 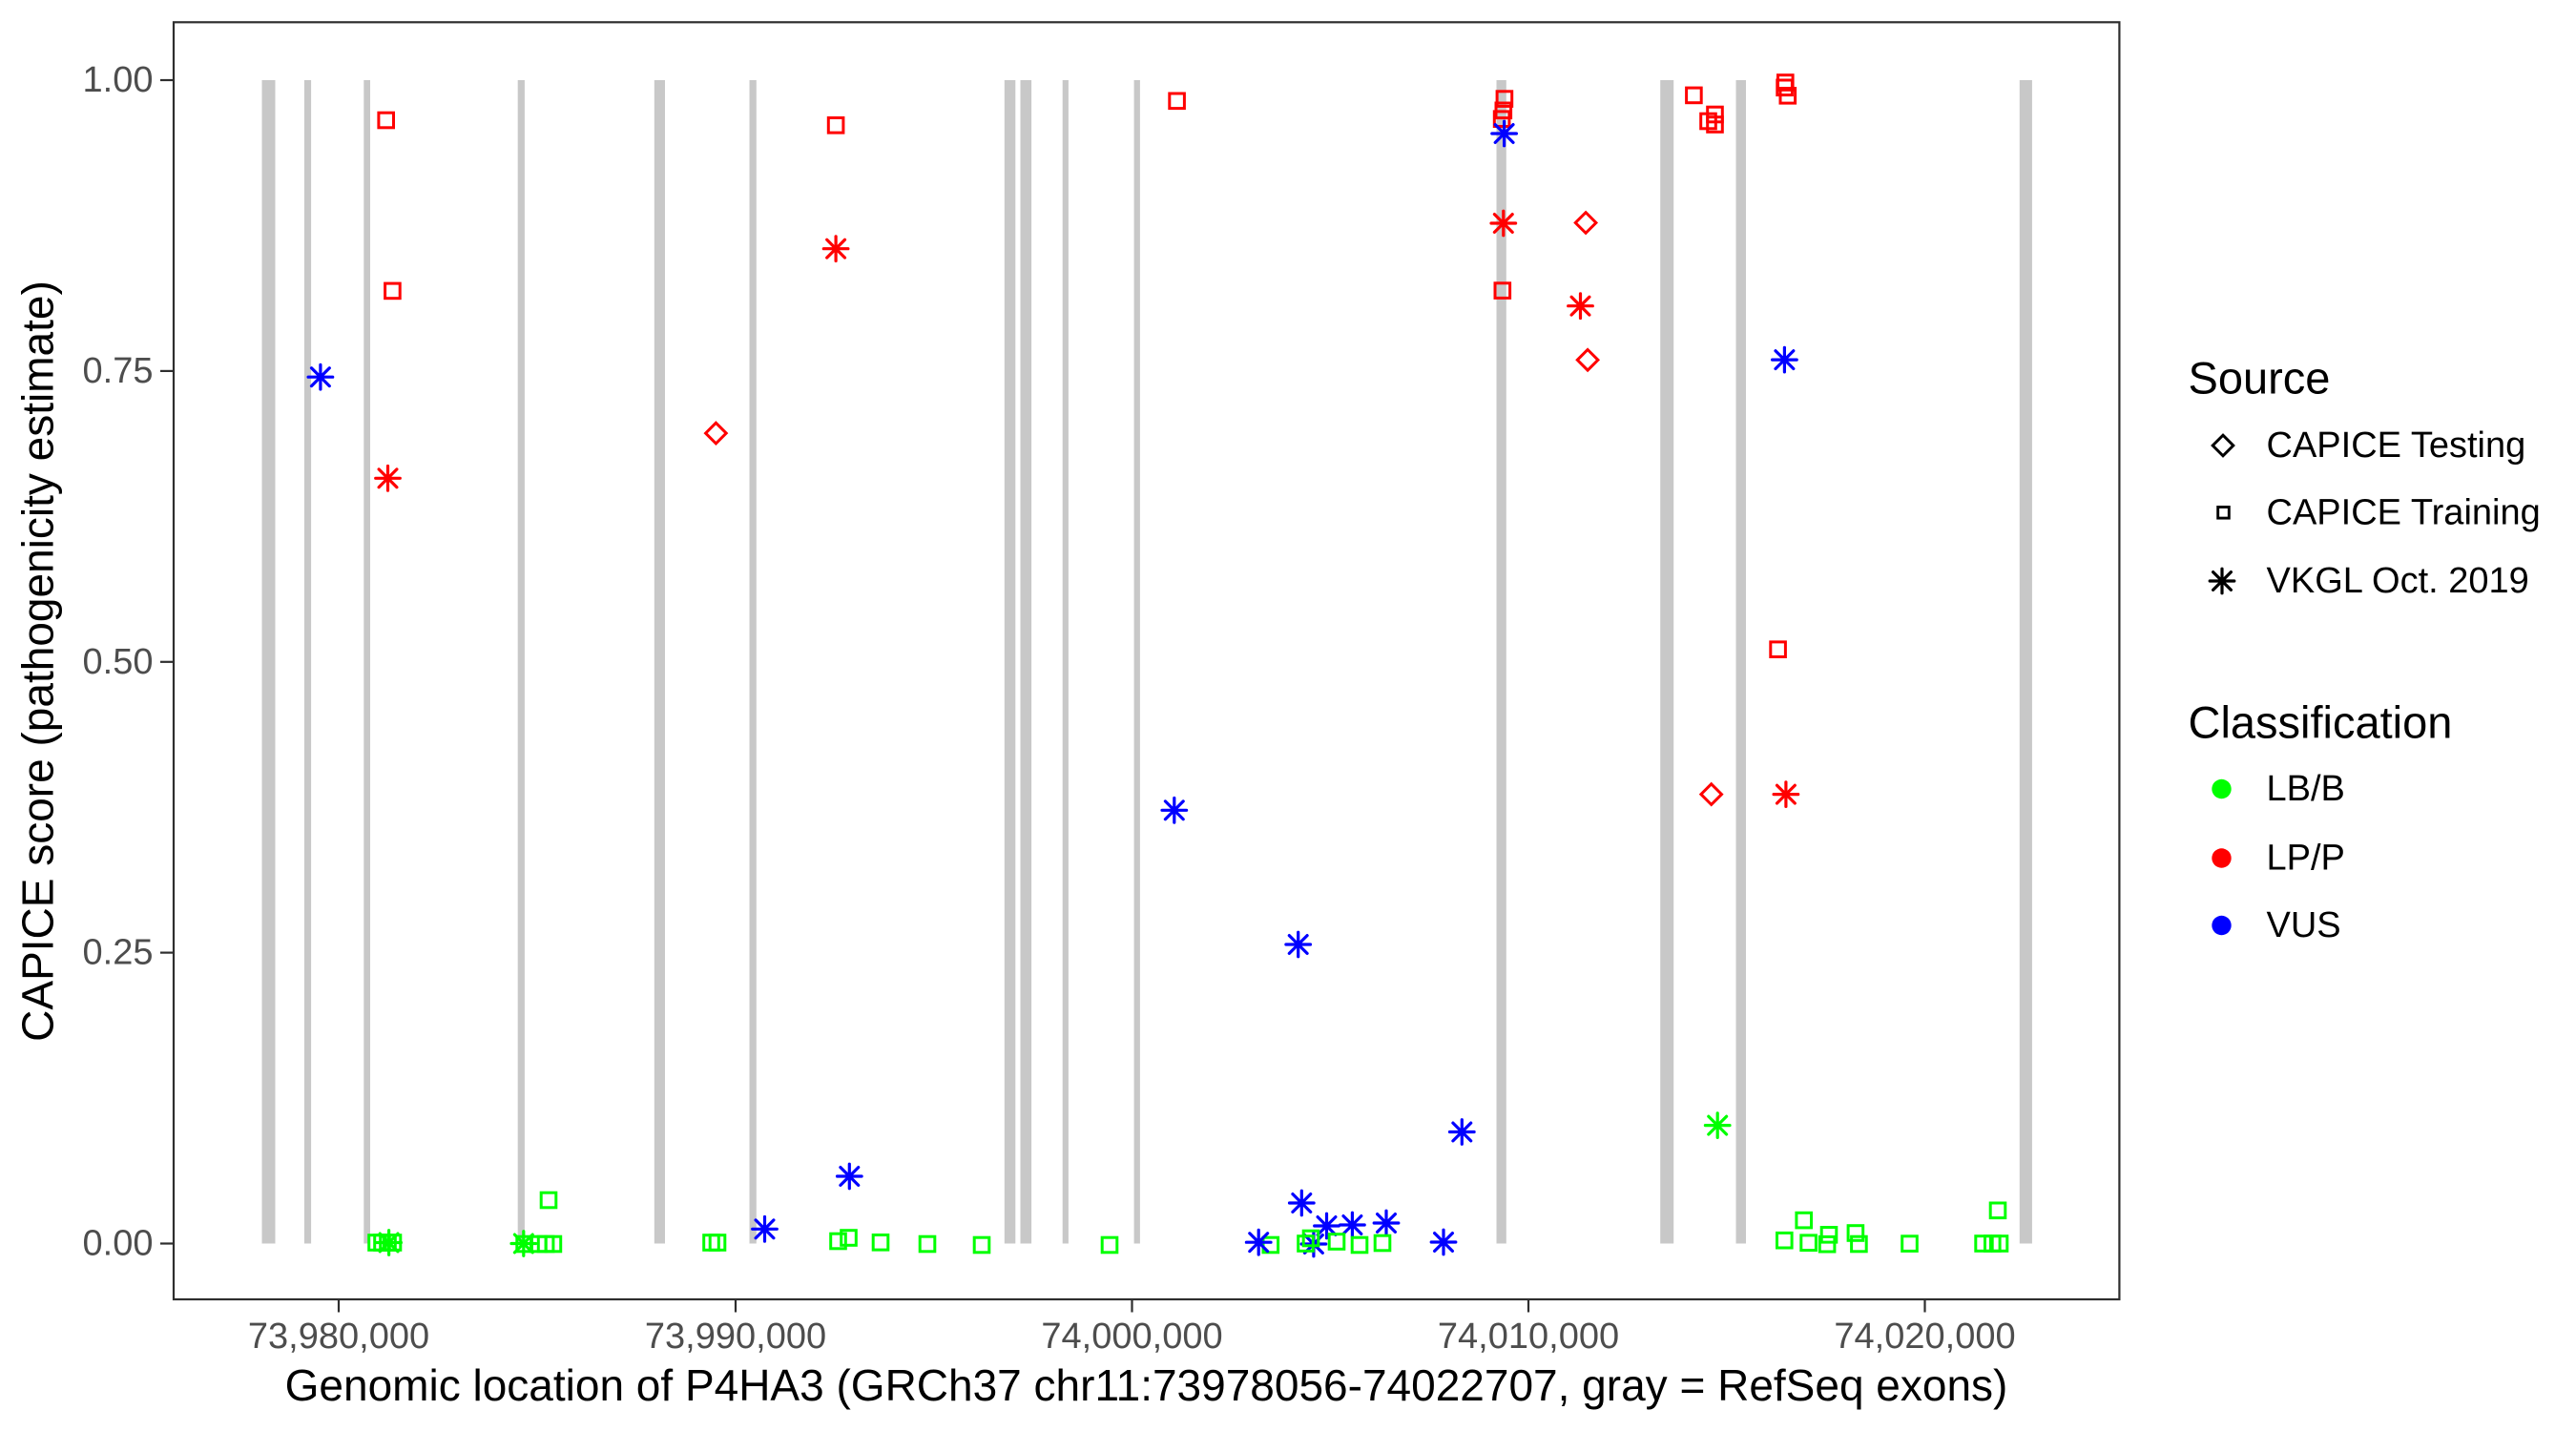 I want to click on svg-text: 0.50, so click(x=118, y=662).